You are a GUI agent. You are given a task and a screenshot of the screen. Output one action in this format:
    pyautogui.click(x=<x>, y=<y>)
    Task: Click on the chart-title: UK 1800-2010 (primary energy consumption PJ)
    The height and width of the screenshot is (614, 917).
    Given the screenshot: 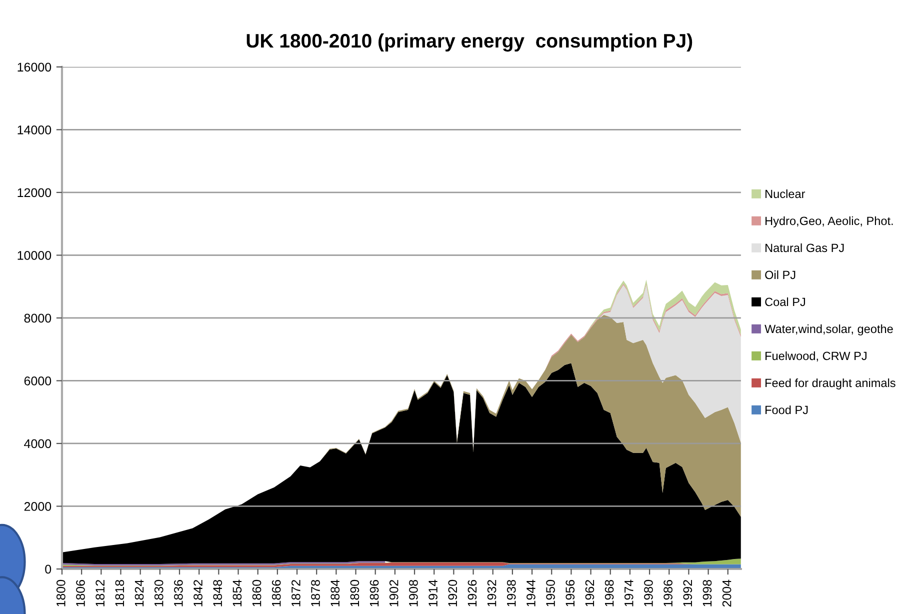 What is the action you would take?
    pyautogui.click(x=469, y=42)
    